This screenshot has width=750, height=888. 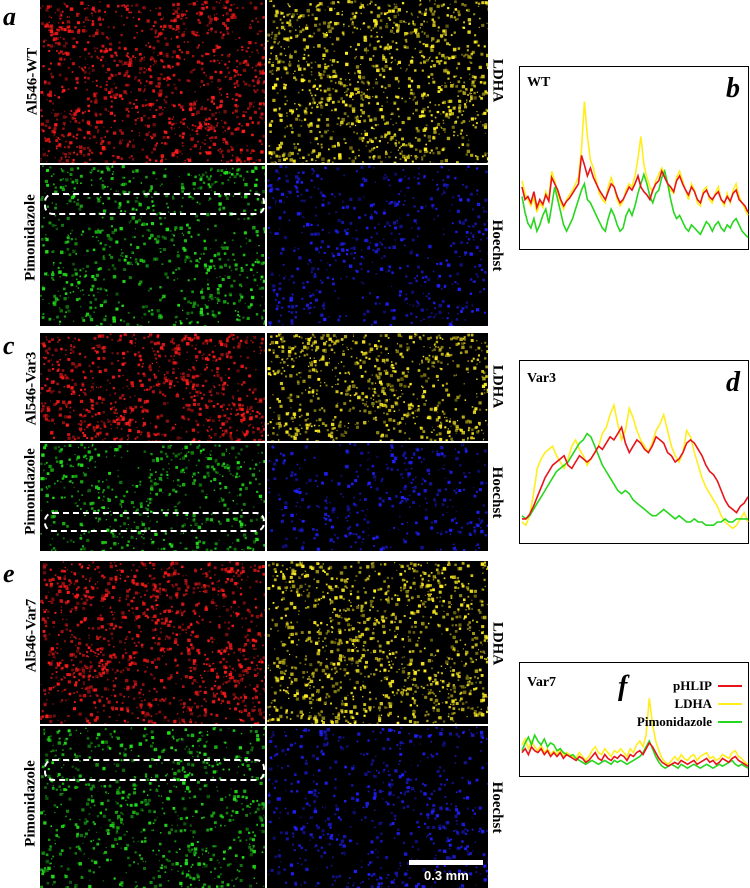 I want to click on tile-pimonidazole-var3, so click(x=152, y=497).